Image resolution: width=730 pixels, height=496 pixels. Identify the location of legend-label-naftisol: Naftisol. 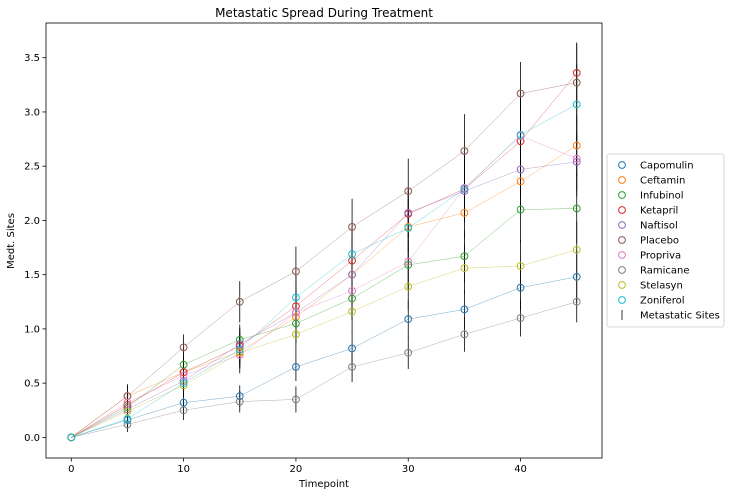
(659, 226).